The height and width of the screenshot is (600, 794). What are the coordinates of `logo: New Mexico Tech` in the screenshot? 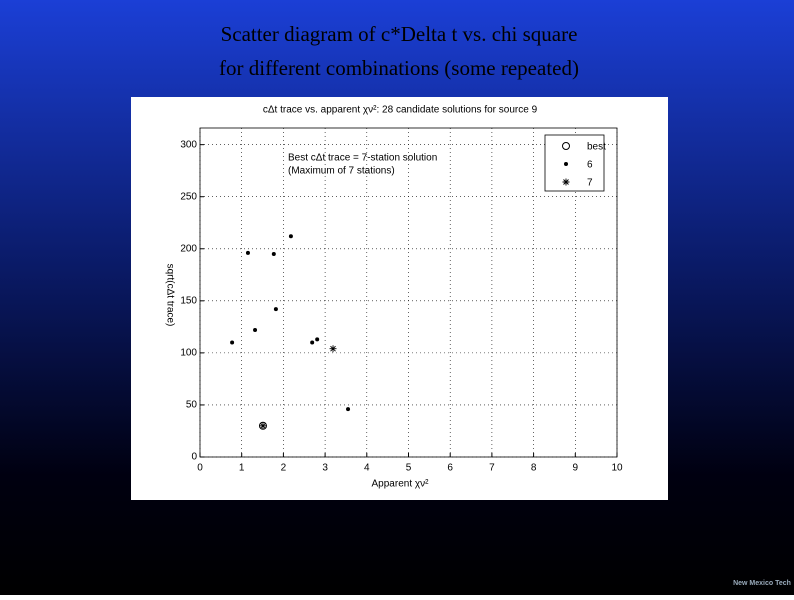 It's located at (762, 583).